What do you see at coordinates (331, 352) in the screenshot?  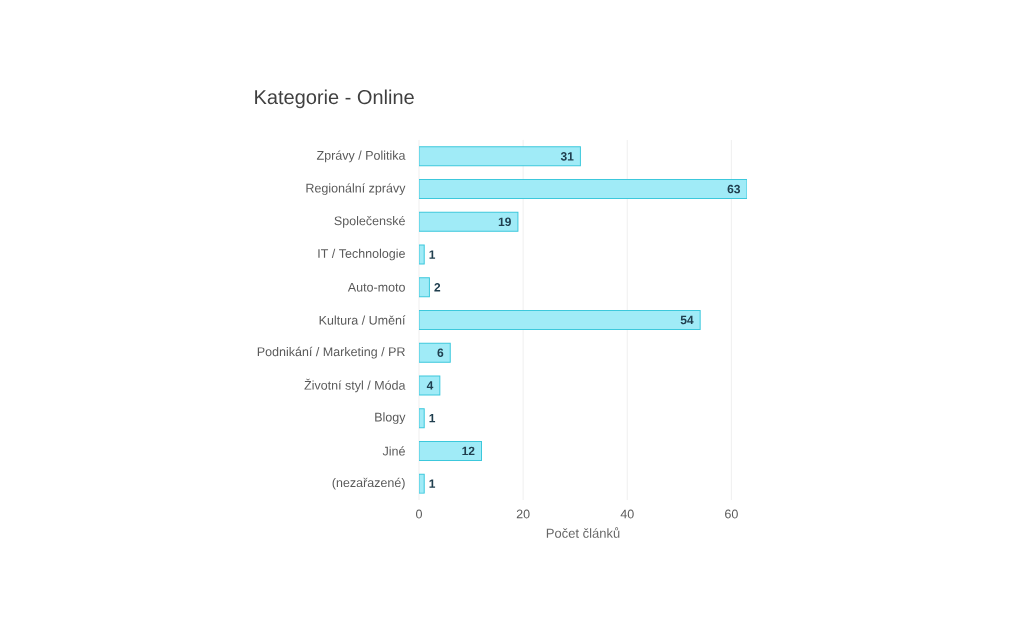 I see `y-tick-label: Podnikání / Marketing / PR` at bounding box center [331, 352].